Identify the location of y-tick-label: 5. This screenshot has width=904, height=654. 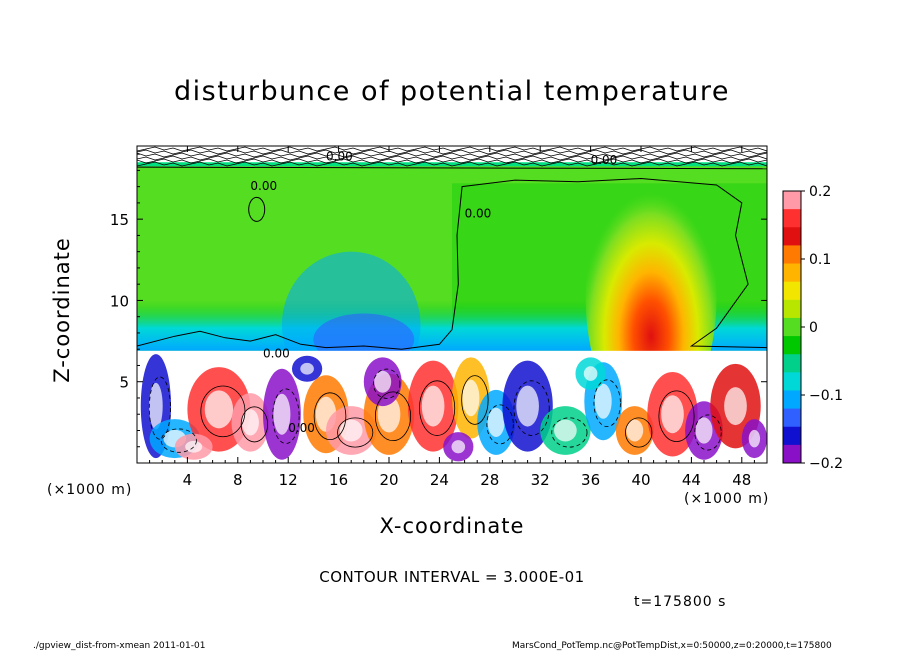
(124, 383).